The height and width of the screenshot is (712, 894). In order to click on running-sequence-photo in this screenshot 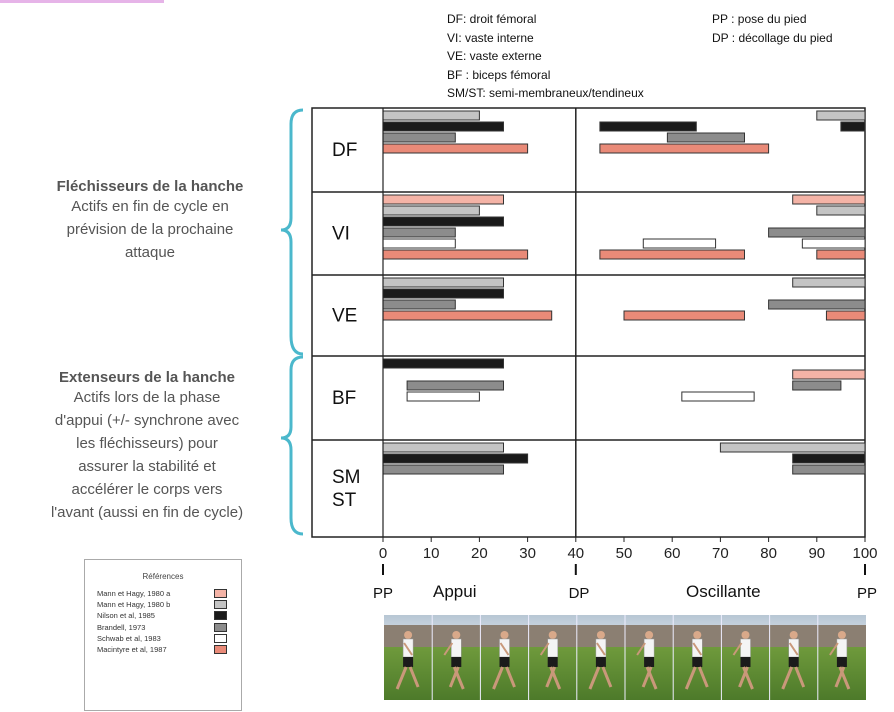, I will do `click(625, 657)`.